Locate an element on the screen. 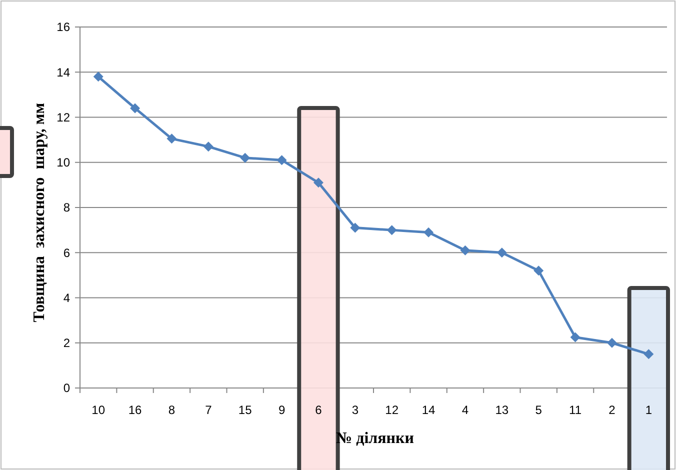  x-tick-label: 10 is located at coordinates (99, 410).